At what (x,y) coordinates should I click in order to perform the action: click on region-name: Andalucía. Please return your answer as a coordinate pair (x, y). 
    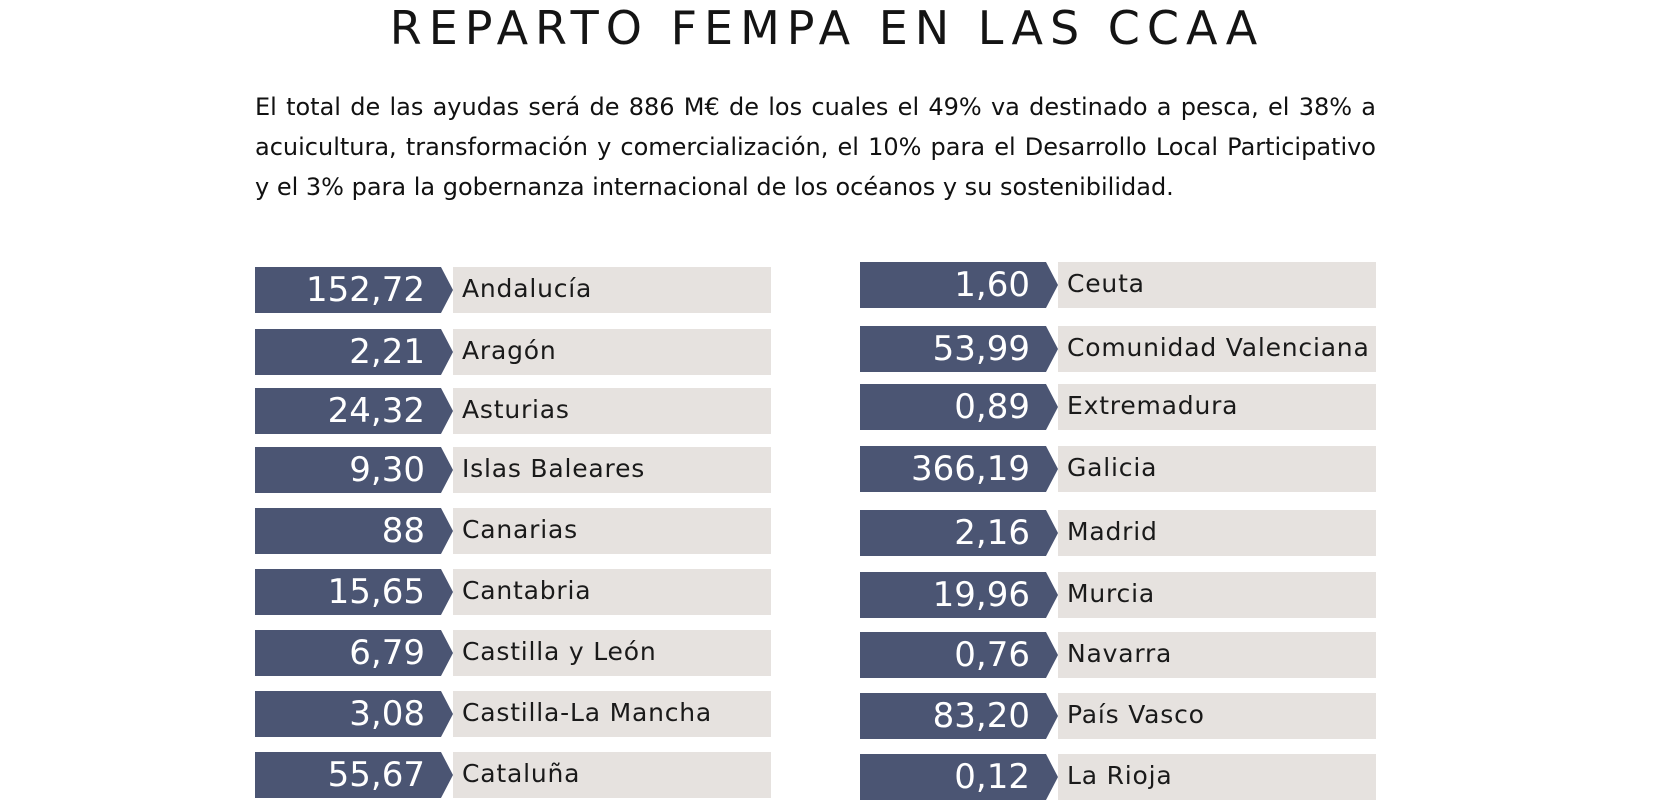
    Looking at the image, I should click on (527, 288).